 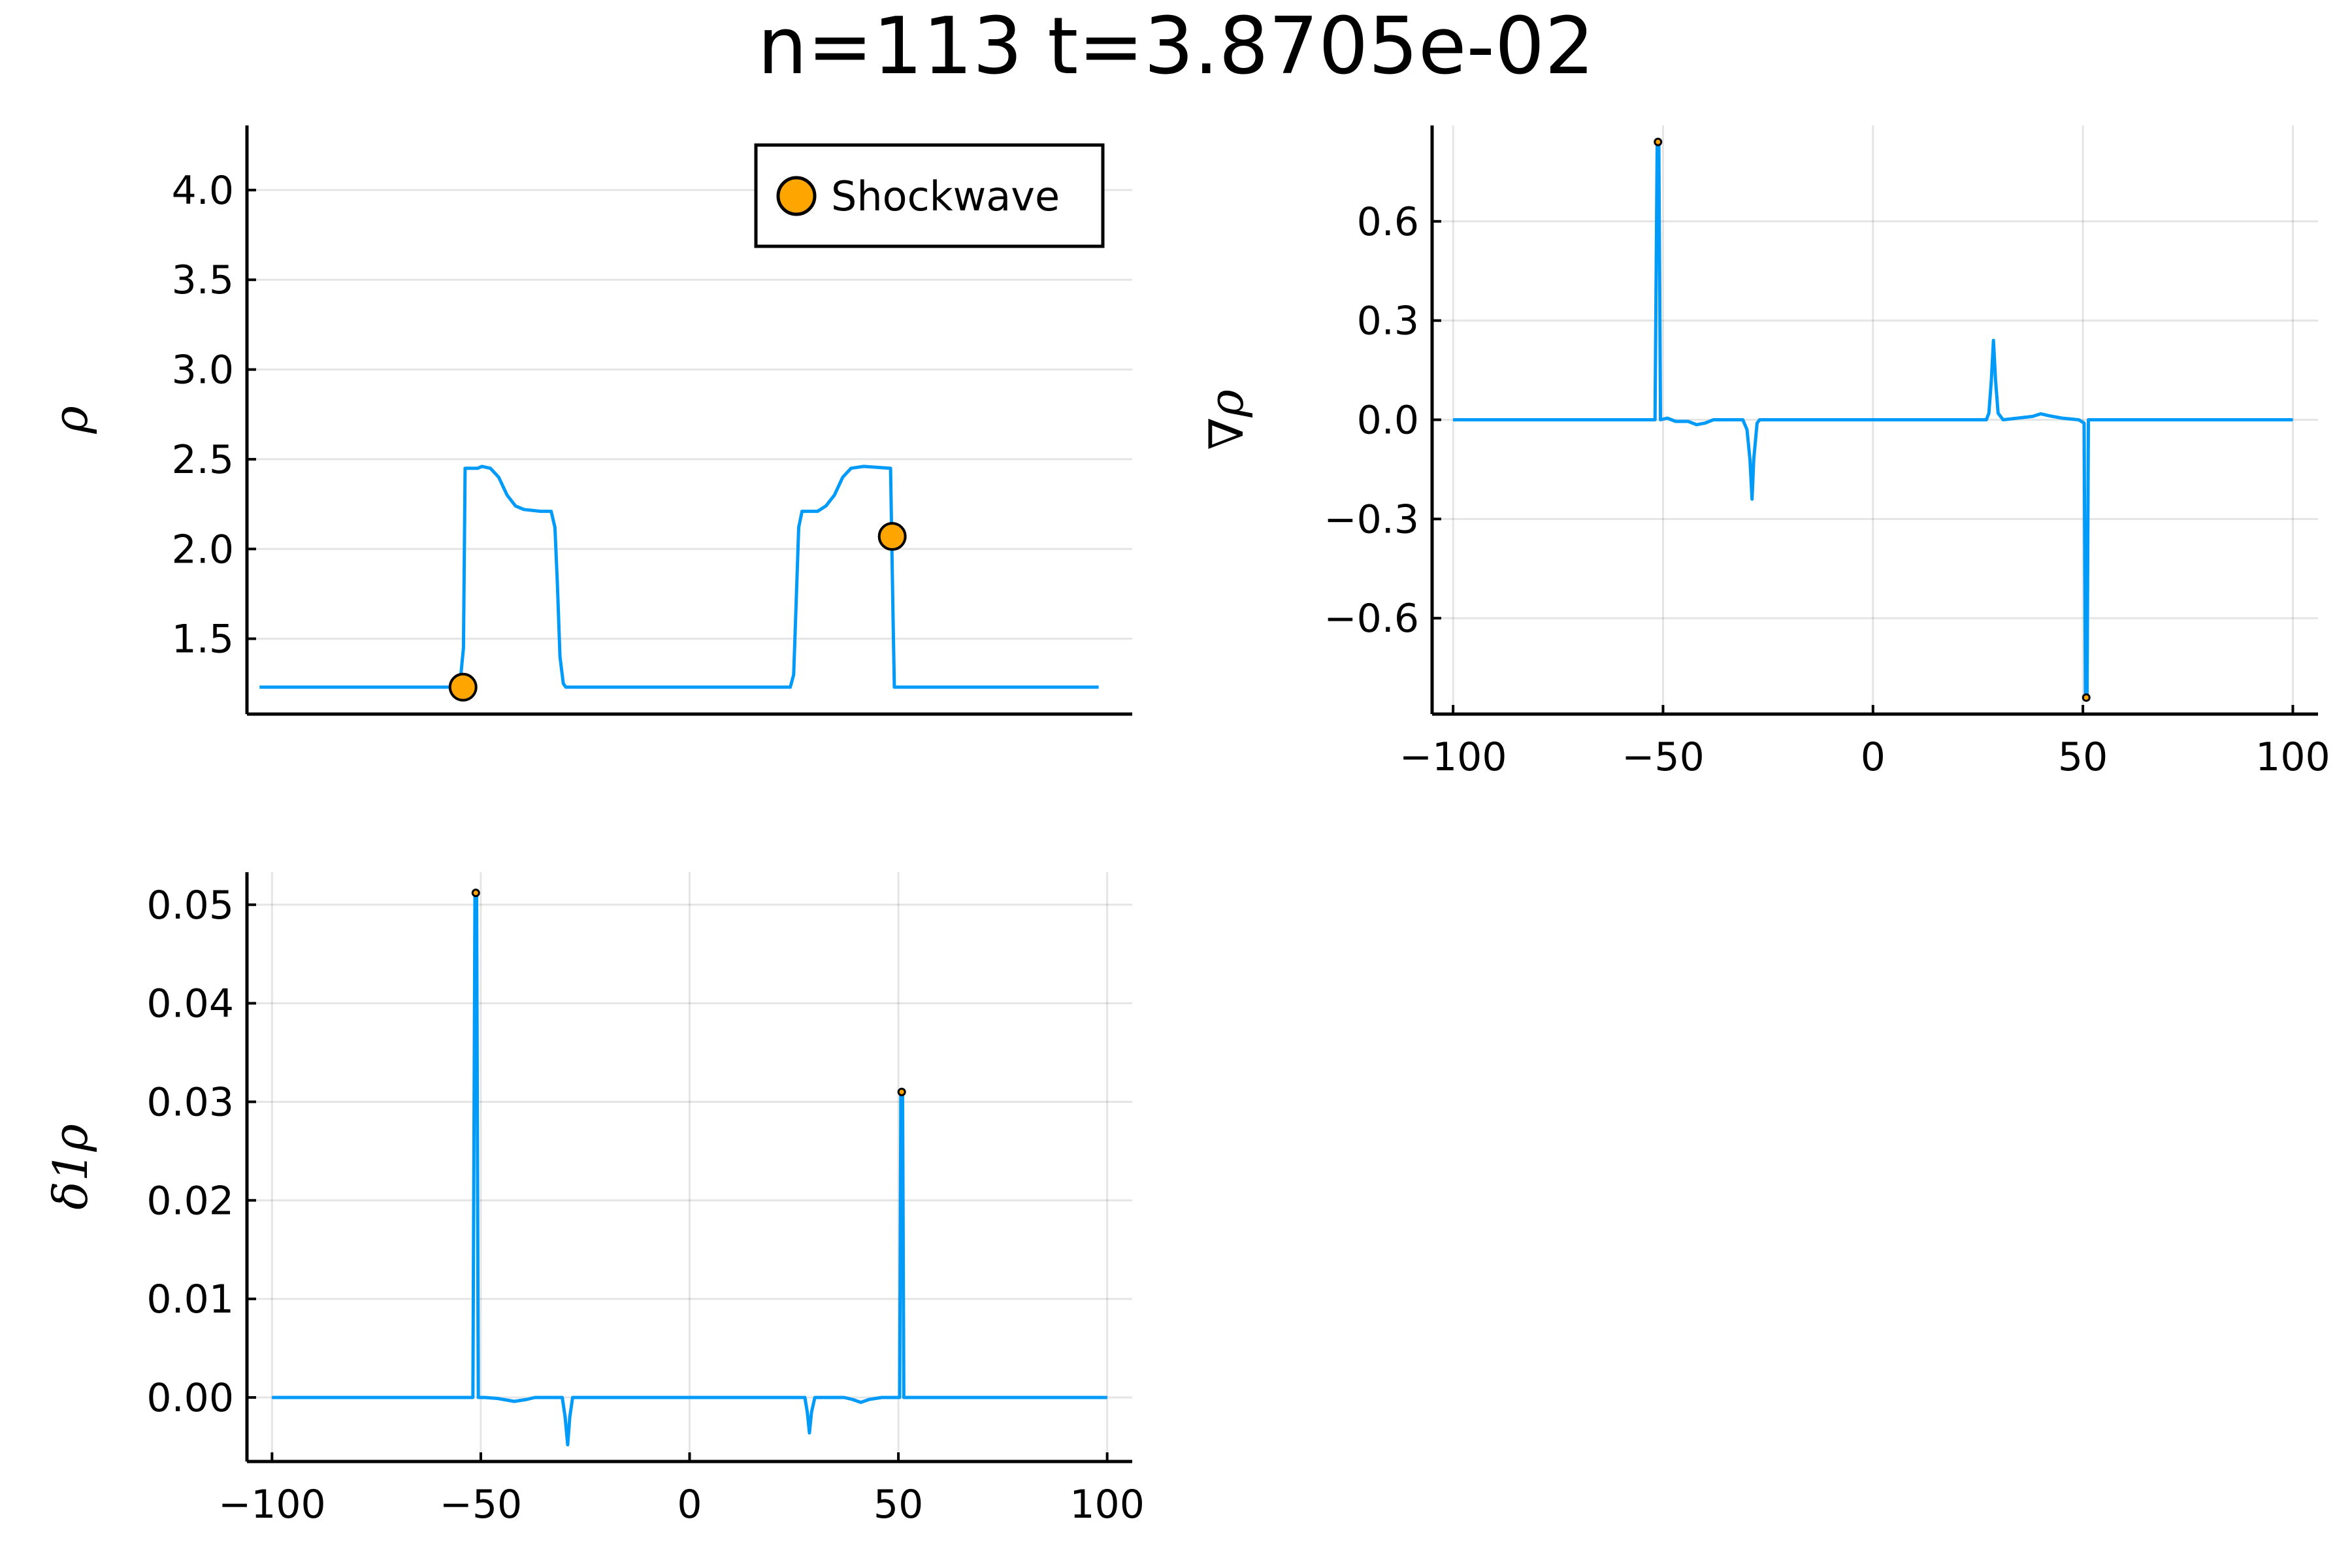 I want to click on gradient-x-tick-label: −50, so click(x=1663, y=757).